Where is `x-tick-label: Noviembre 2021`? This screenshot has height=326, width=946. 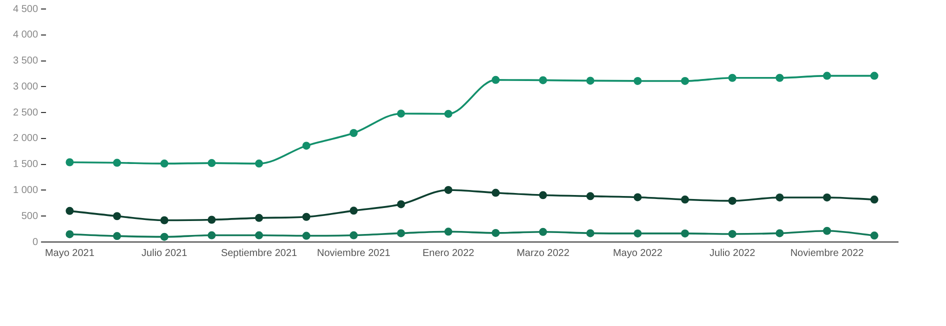 x-tick-label: Noviembre 2021 is located at coordinates (353, 253).